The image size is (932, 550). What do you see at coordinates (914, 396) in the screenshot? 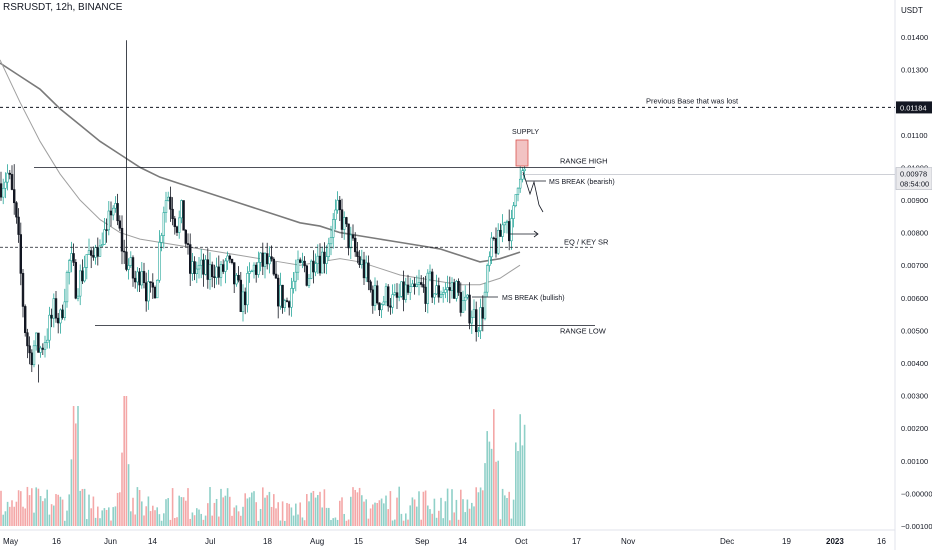
I see `price-tick-label: 0.00300` at bounding box center [914, 396].